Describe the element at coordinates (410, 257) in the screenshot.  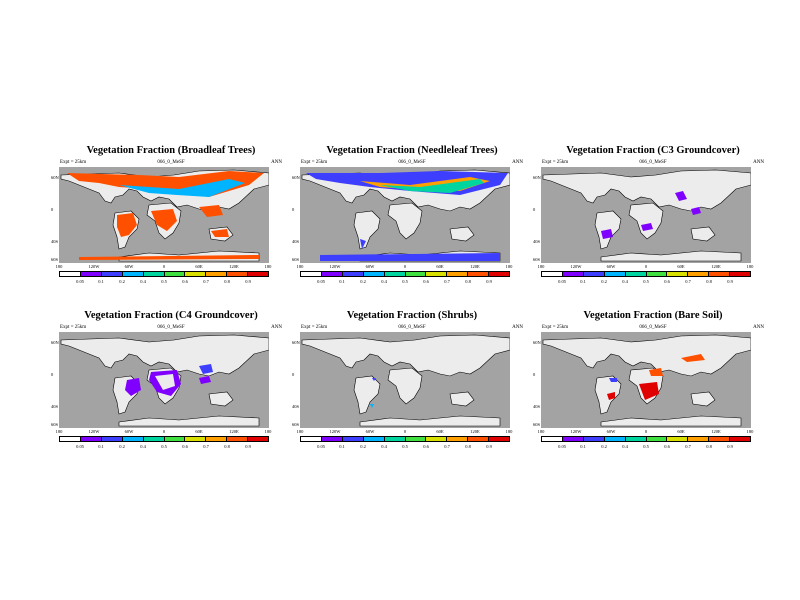
I see `needleleaf-southern-band` at that location.